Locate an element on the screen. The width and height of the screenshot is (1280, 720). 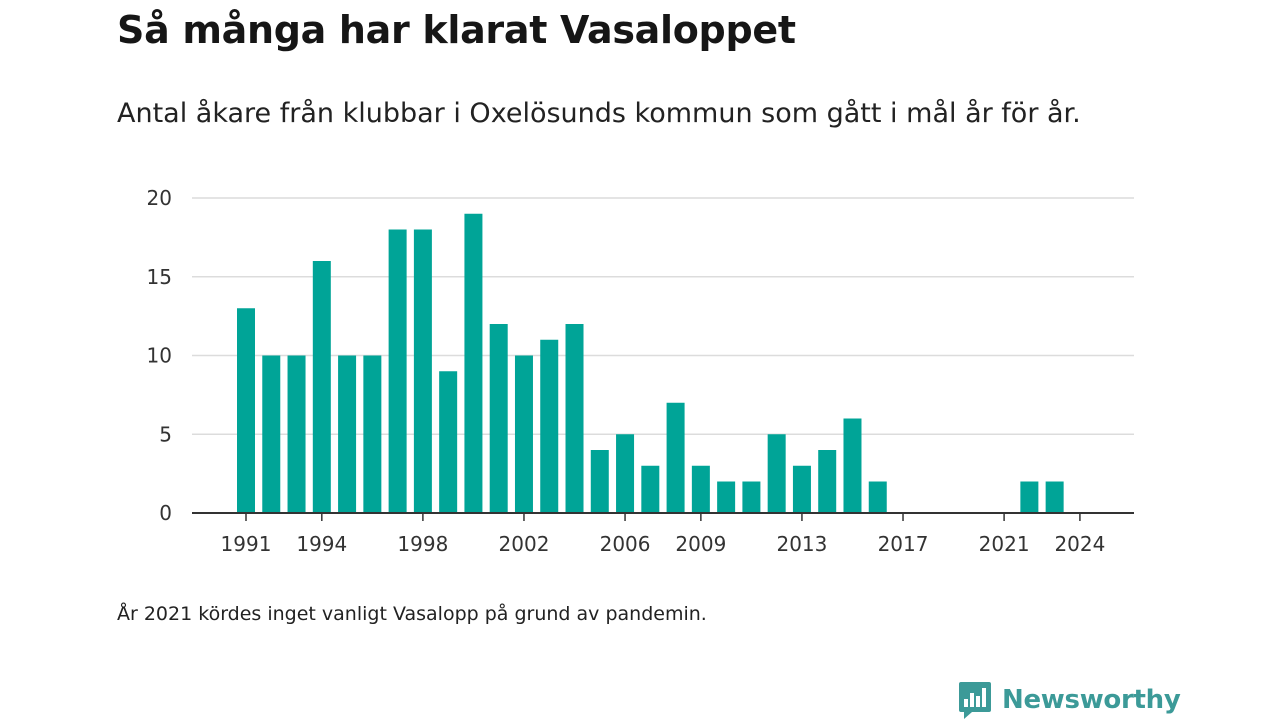
newsworthy-logo: Newsworthy is located at coordinates (1069, 700).